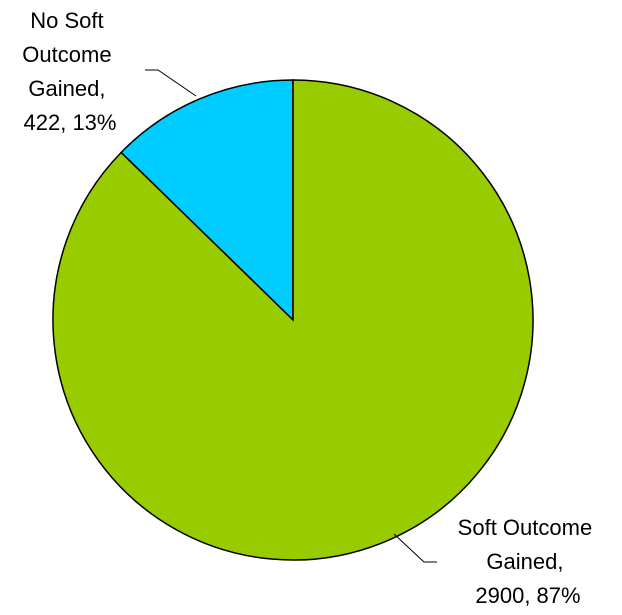  I want to click on data-label-line: Outcome, so click(66, 54).